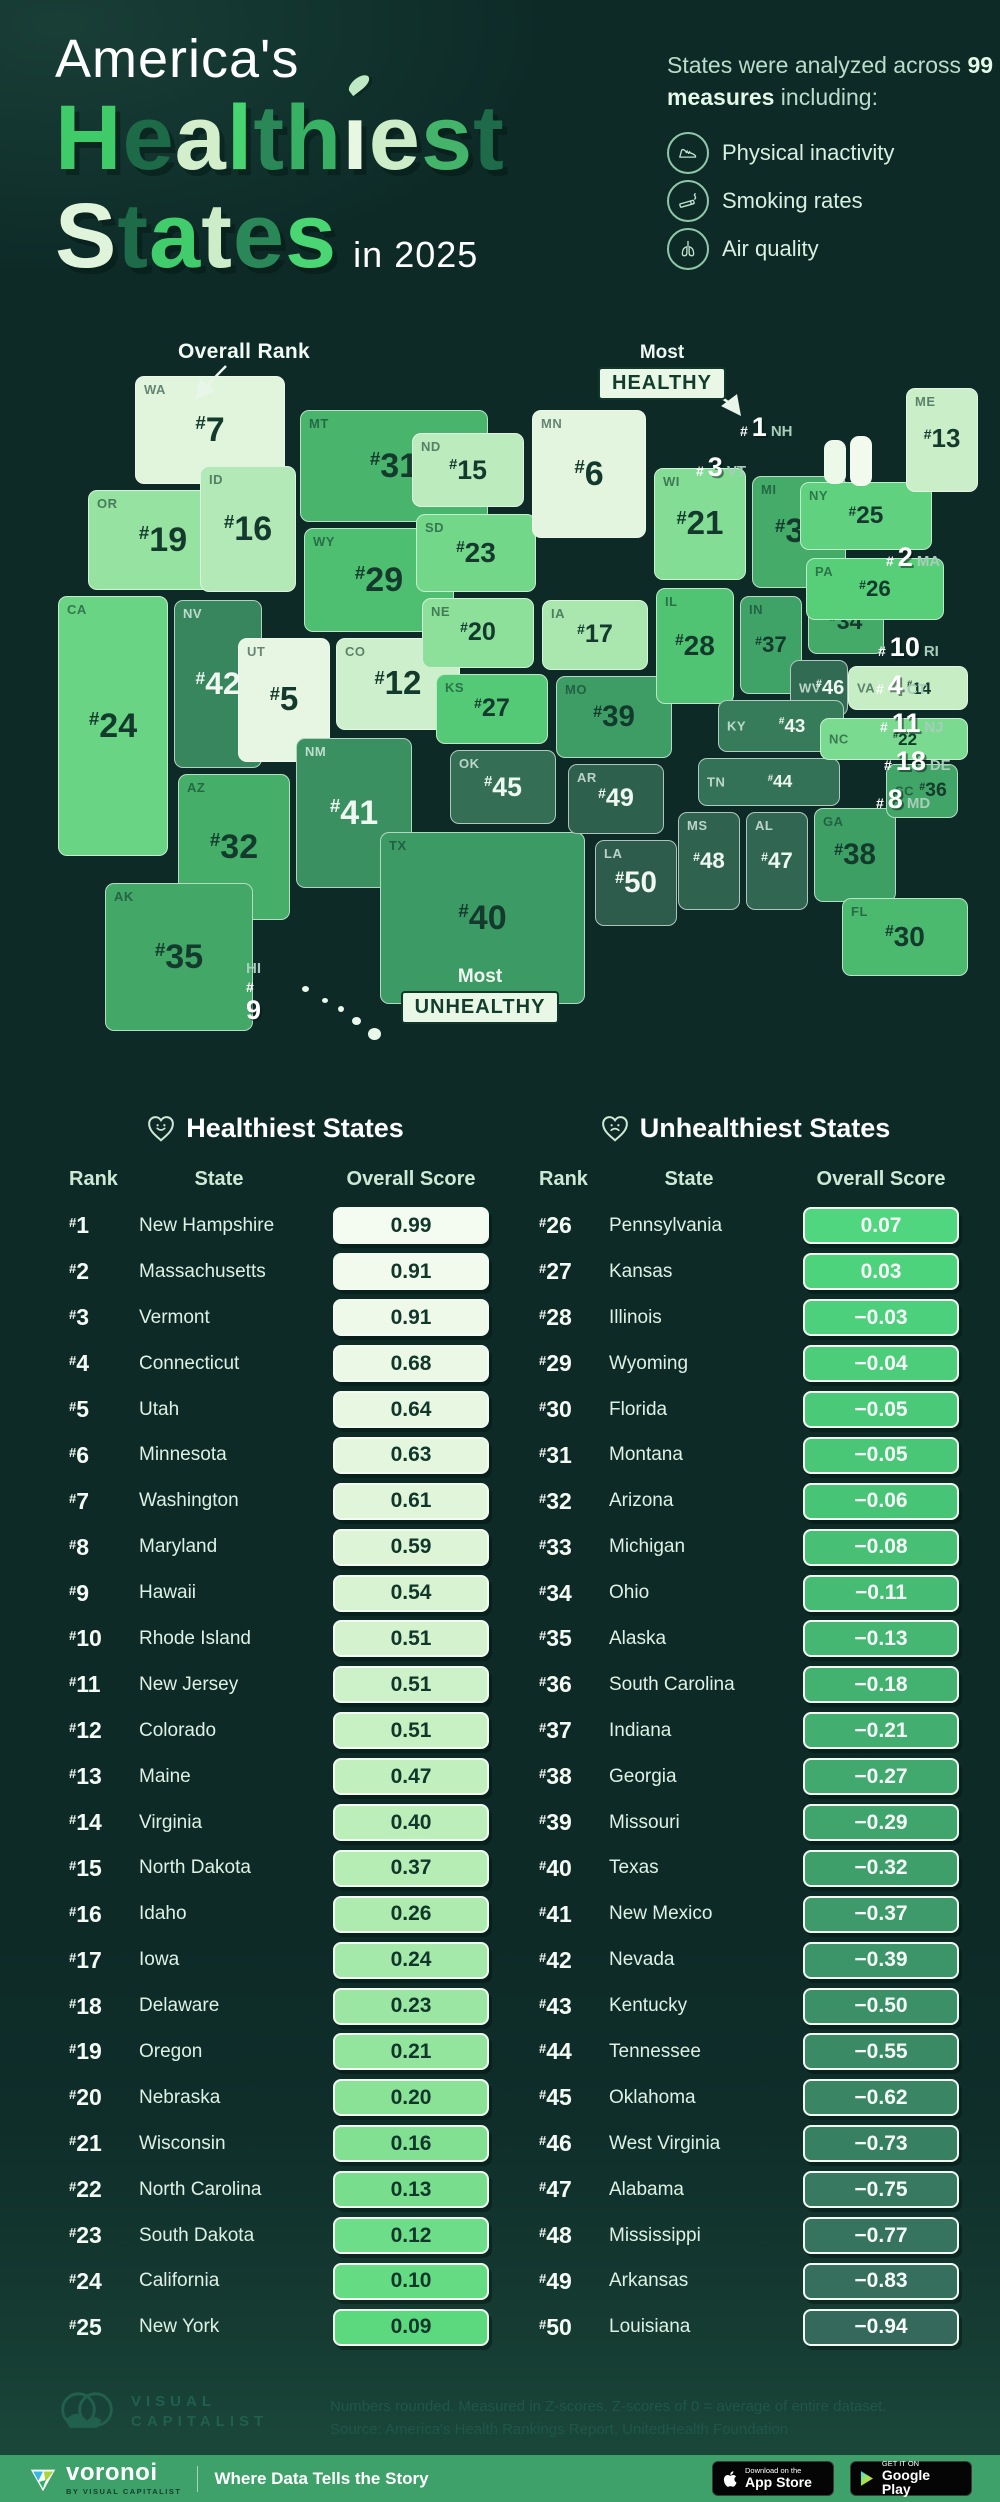  I want to click on state-rank: #37, so click(771, 644).